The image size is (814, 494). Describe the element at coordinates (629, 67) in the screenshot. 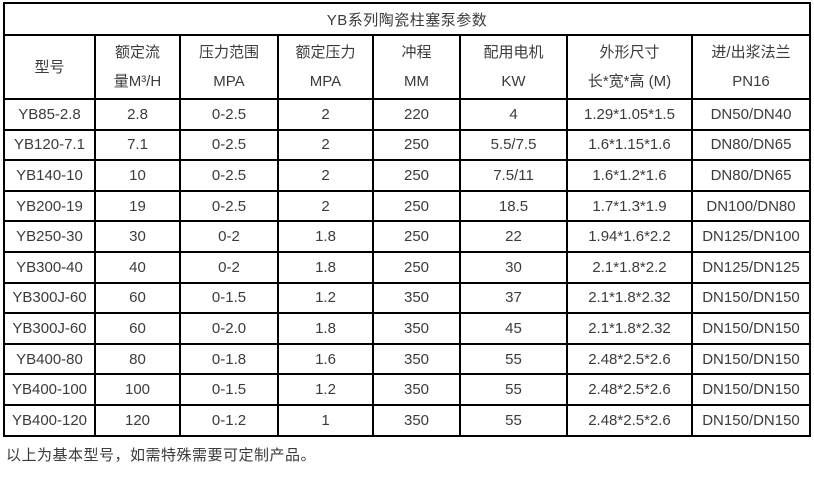

I see `column-header: 外形尺寸长*宽*高 (M)` at that location.